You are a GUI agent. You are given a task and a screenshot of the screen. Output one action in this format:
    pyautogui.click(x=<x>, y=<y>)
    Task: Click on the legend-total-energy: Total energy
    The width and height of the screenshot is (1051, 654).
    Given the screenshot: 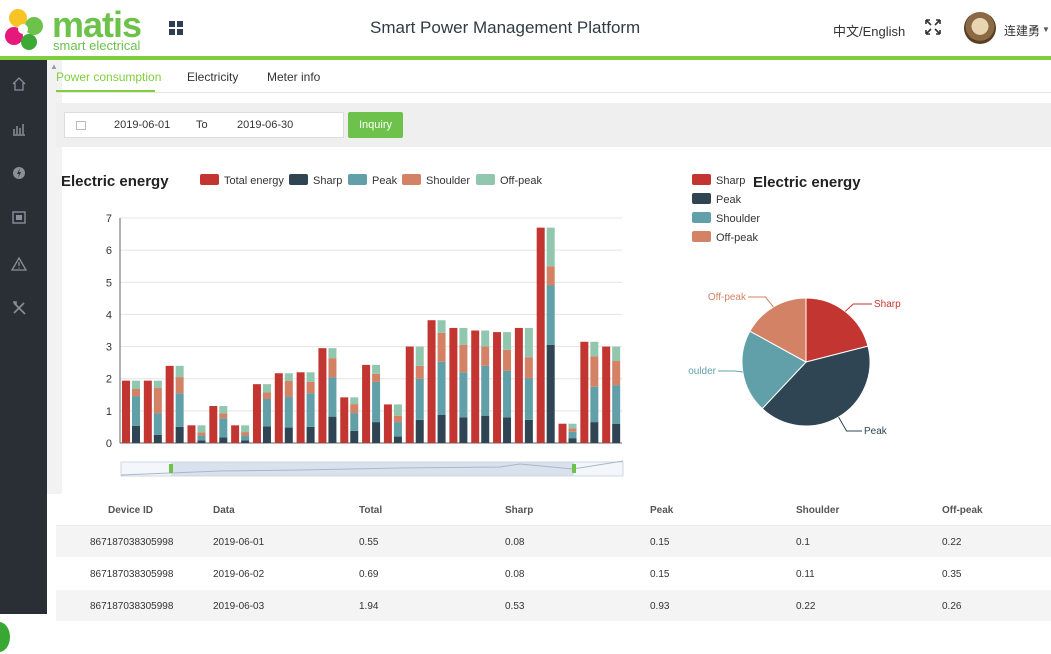 What is the action you would take?
    pyautogui.click(x=242, y=180)
    